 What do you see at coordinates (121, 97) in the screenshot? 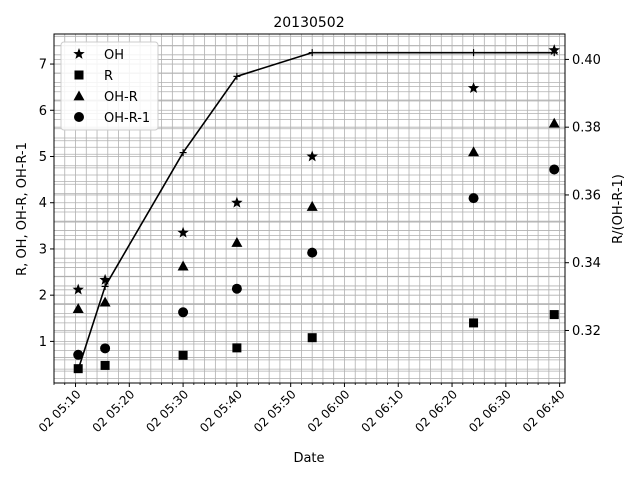
I see `legend-label: OH-R` at bounding box center [121, 97].